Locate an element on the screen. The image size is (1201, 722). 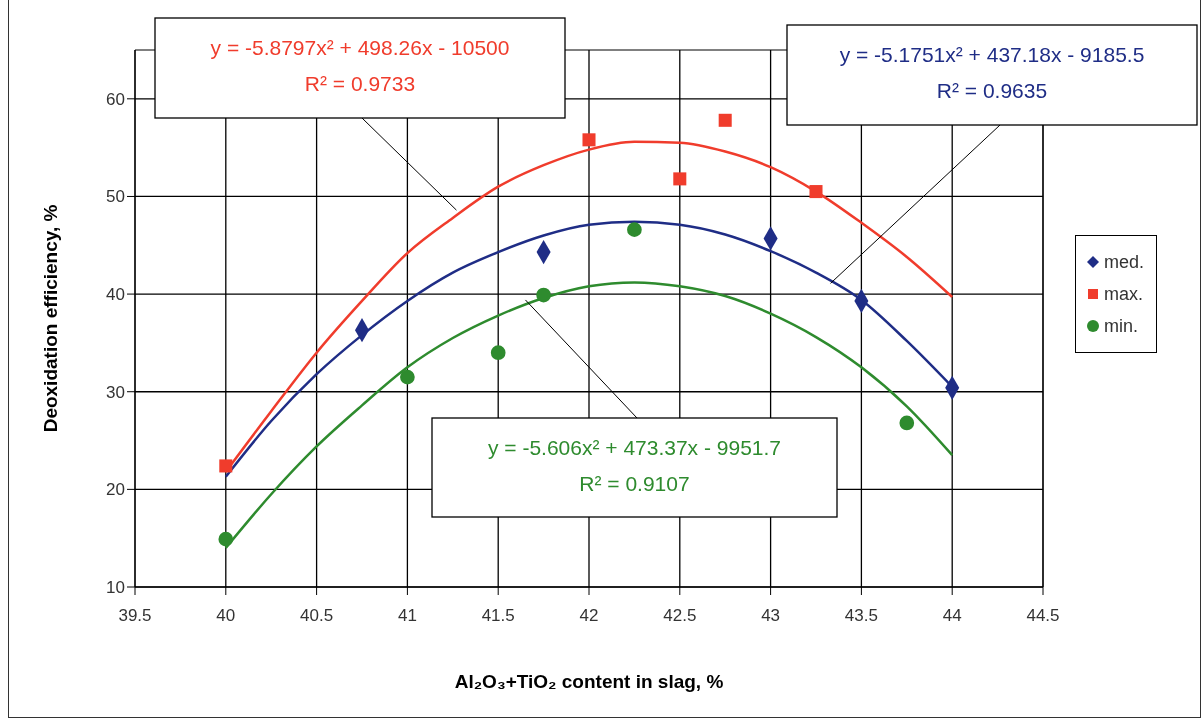
y-tick-label: 20 is located at coordinates (115, 490).